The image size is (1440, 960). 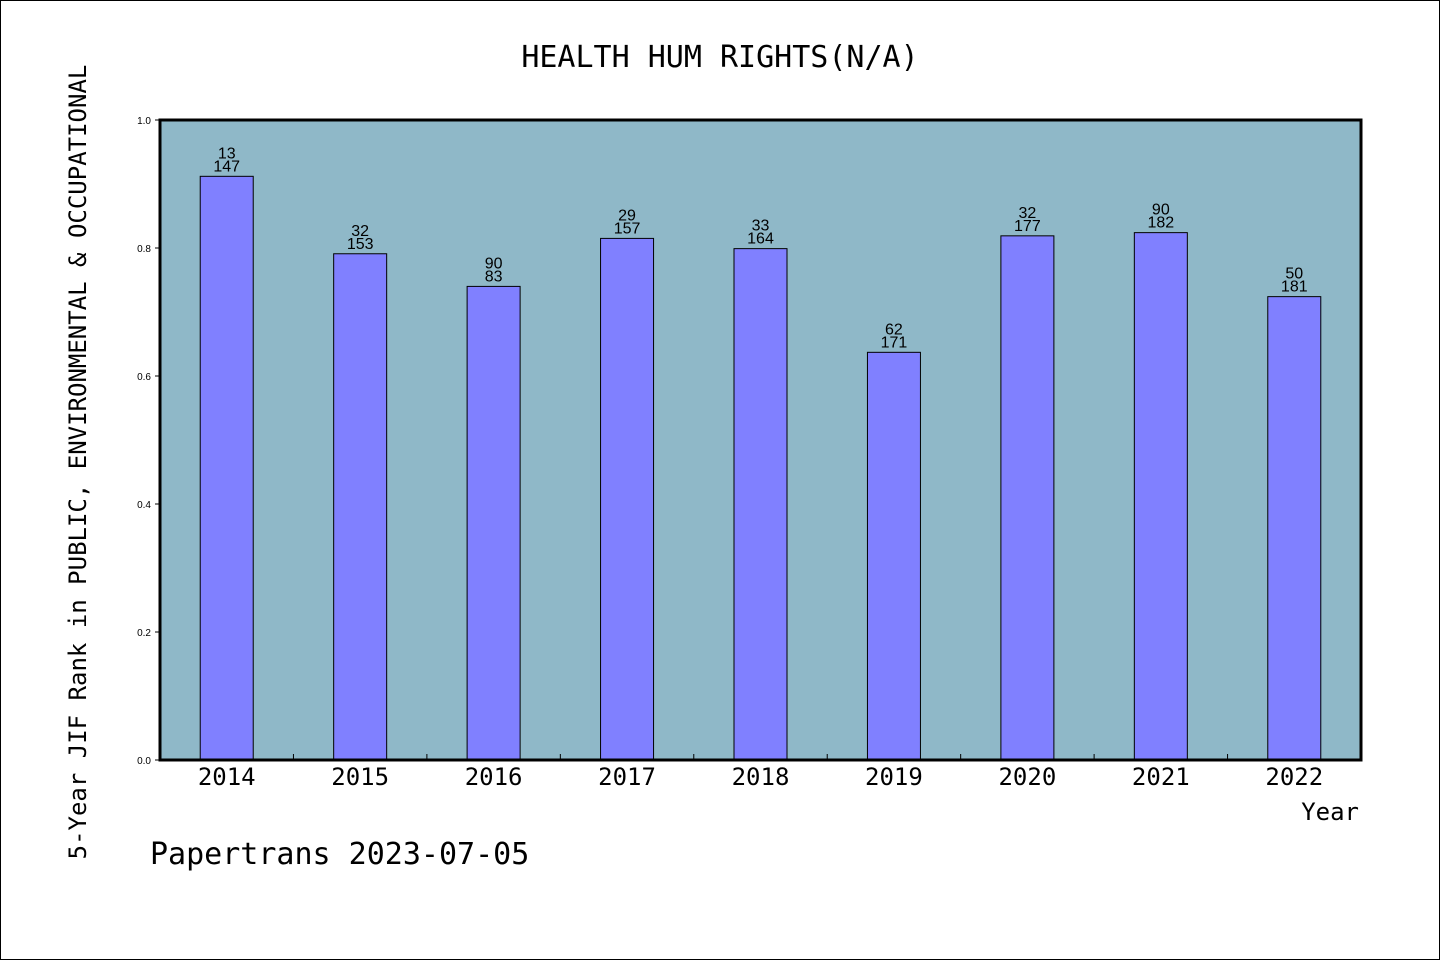 I want to click on x-tick-label-2021: 2021, so click(x=1161, y=777).